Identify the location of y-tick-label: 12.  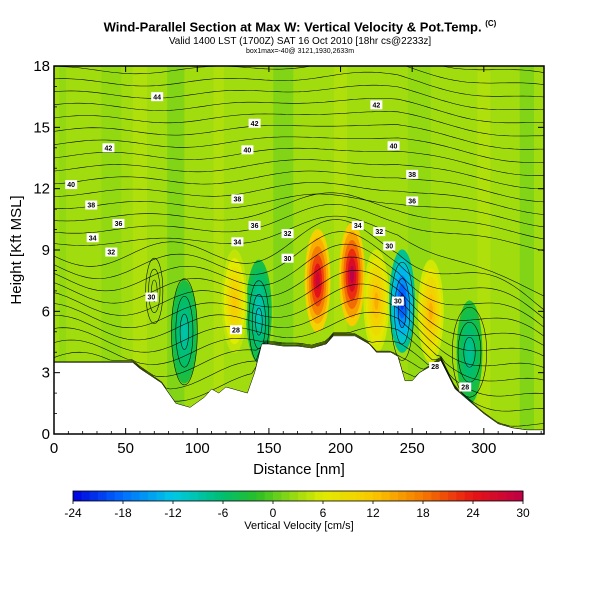
(41, 189).